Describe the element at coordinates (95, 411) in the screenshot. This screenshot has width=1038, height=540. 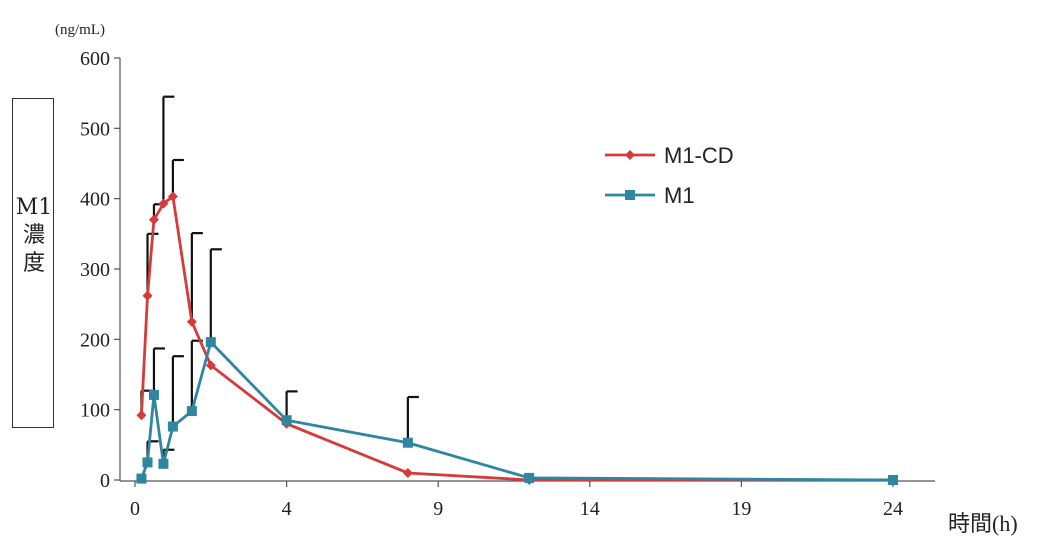
I see `y-tick-label: 100` at that location.